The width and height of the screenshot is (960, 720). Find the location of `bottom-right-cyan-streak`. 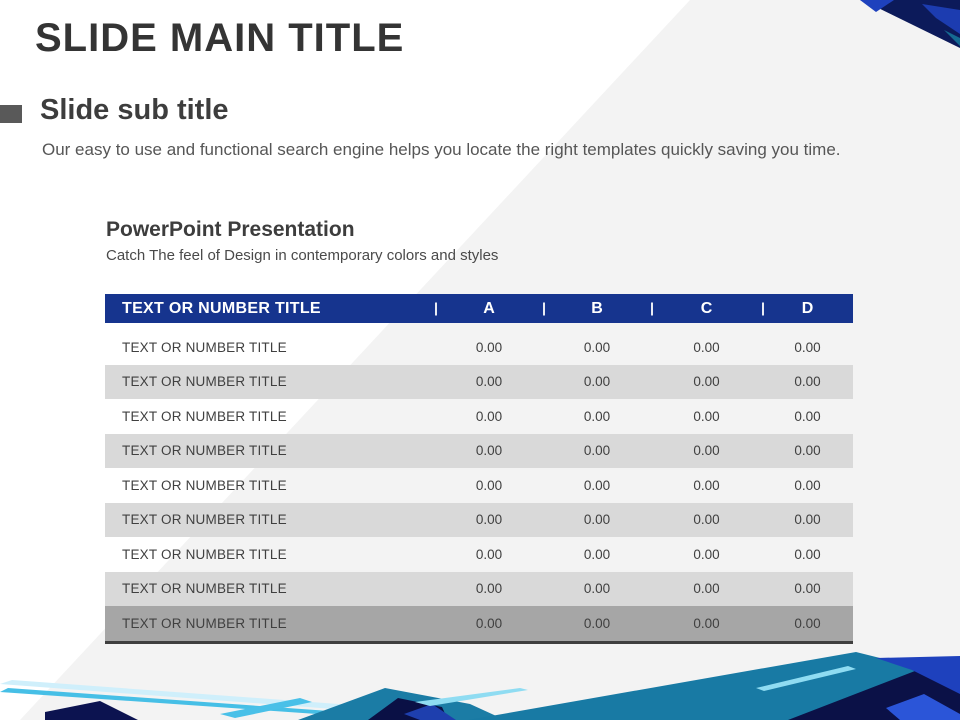

bottom-right-cyan-streak is located at coordinates (806, 678).